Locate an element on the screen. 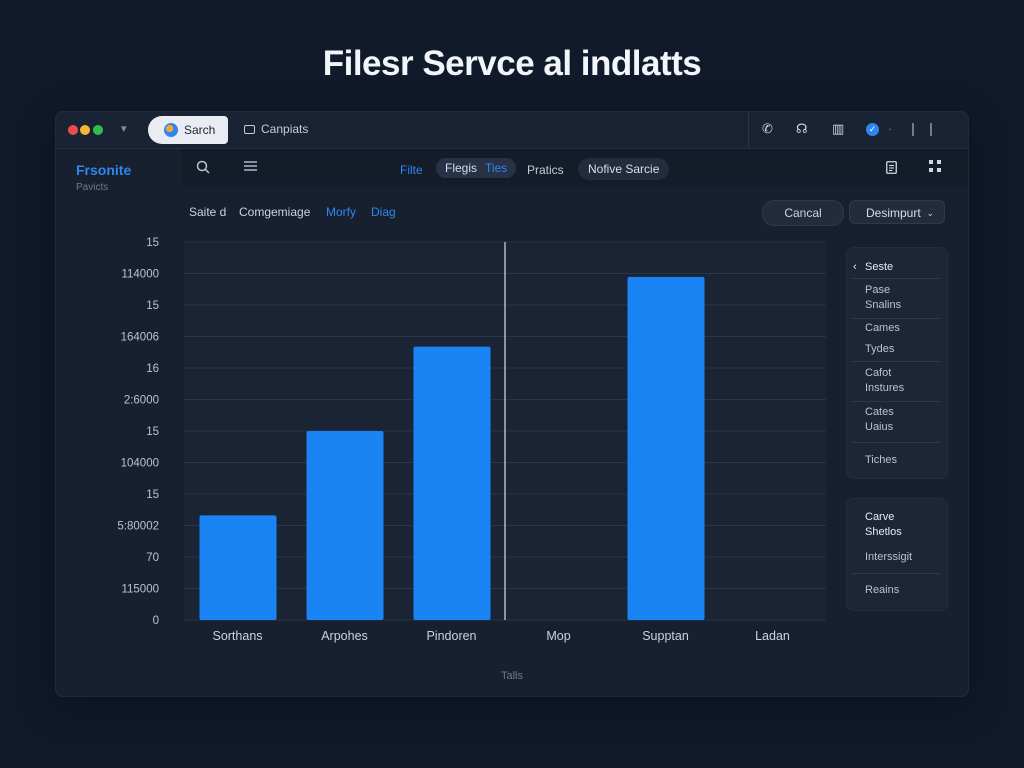 The image size is (1024, 768). subnav-item: Saite d is located at coordinates (208, 212).